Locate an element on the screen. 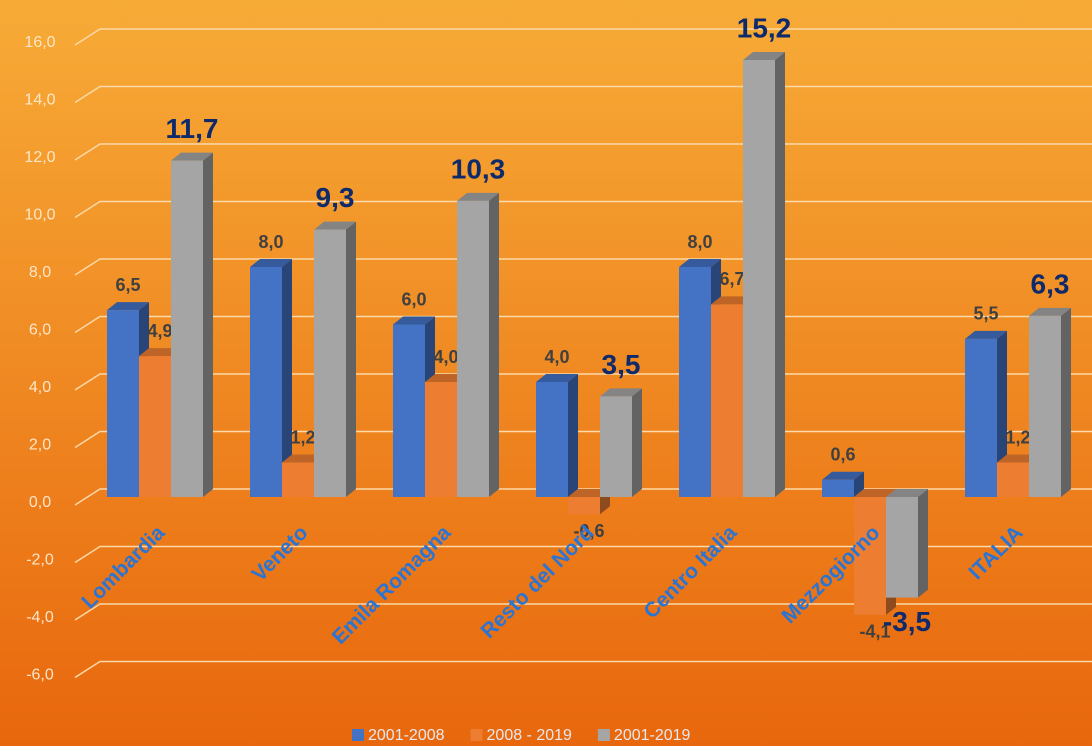  y-tick-label: -6,0 is located at coordinates (40, 675).